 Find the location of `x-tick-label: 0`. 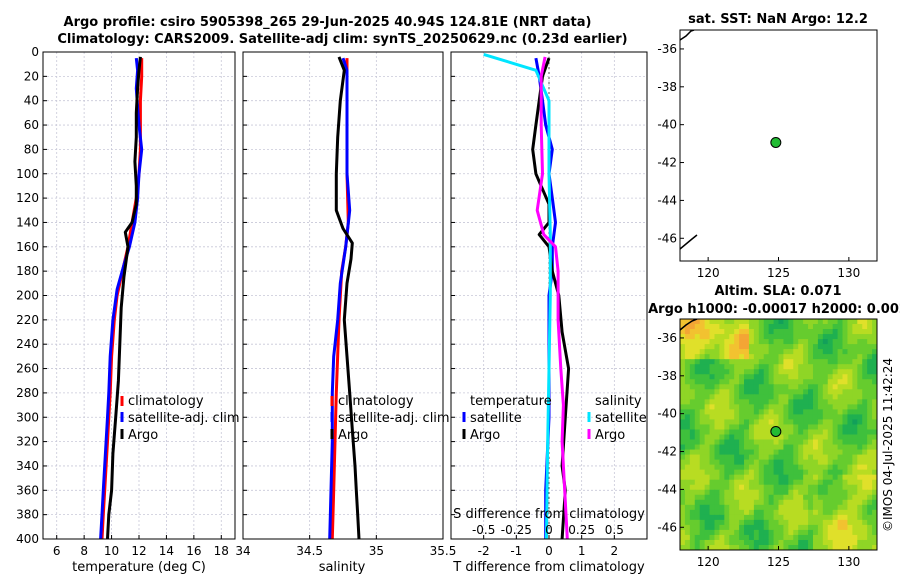

x-tick-label: 0 is located at coordinates (549, 551).